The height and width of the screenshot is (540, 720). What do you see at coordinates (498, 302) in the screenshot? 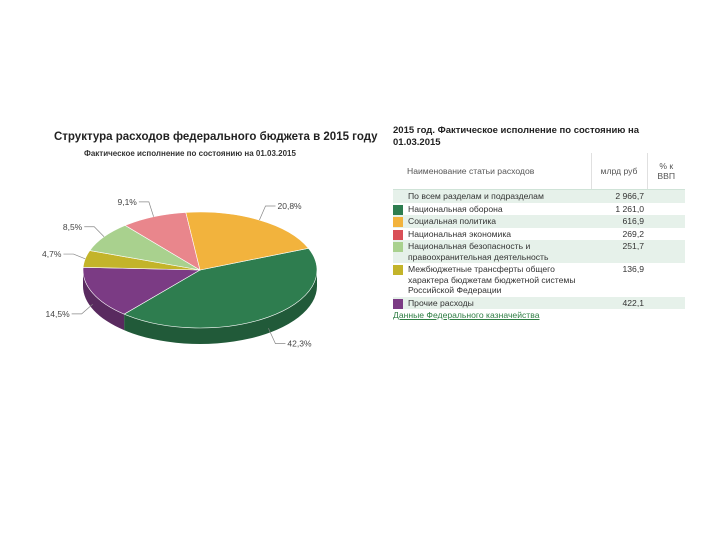
I see `row-name: Прочие расходы` at bounding box center [498, 302].